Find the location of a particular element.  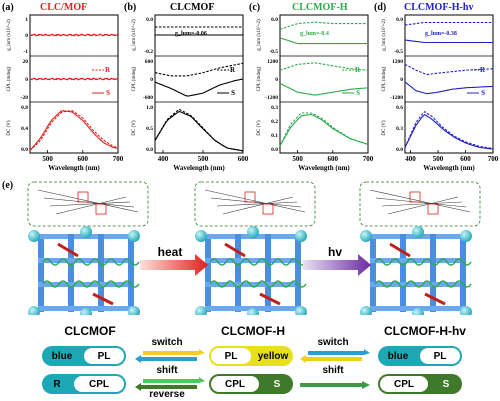

y-tick-label: -600 is located at coordinates (148, 98).